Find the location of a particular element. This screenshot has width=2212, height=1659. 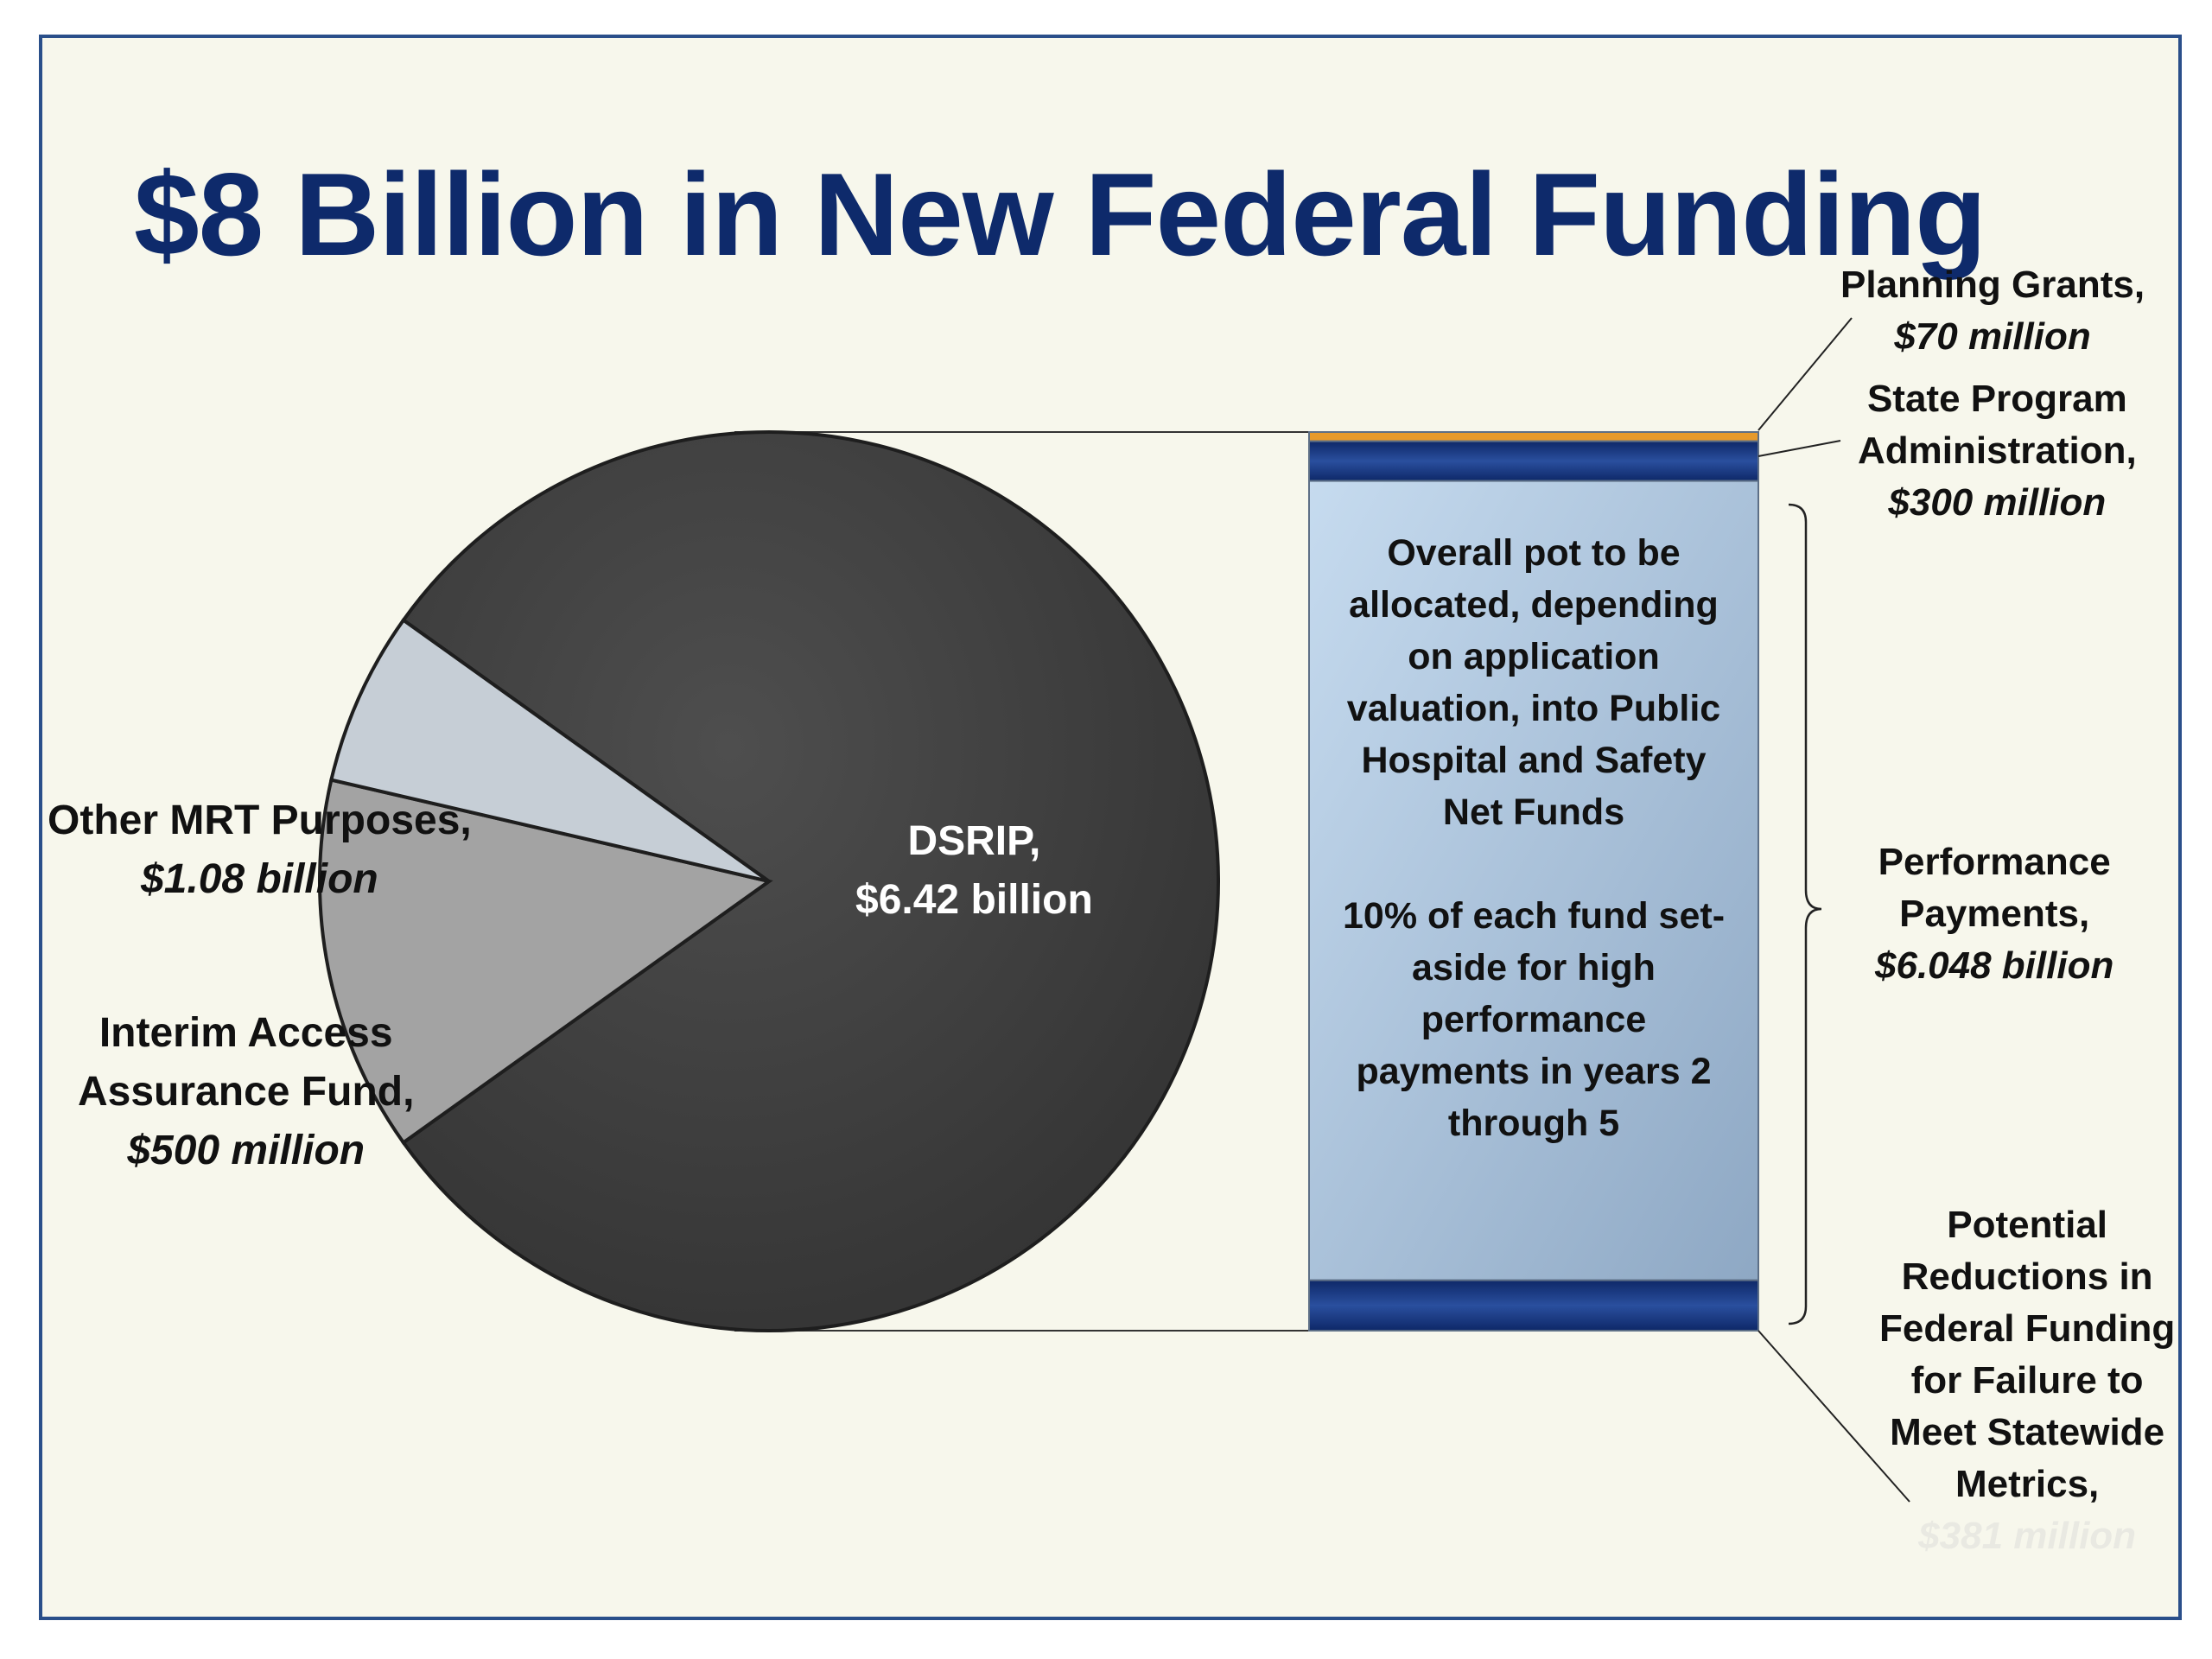

leader-planning-grants is located at coordinates (1805, 374).